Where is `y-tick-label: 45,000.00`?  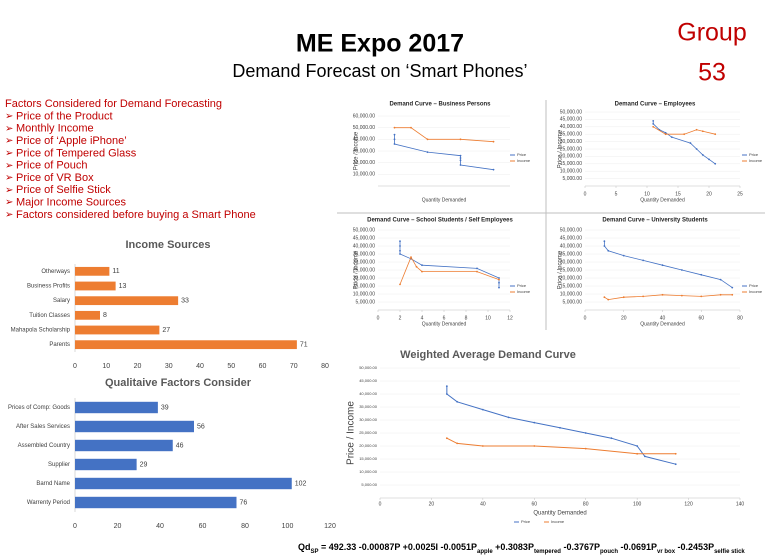
y-tick-label: 45,000.00 is located at coordinates (364, 238).